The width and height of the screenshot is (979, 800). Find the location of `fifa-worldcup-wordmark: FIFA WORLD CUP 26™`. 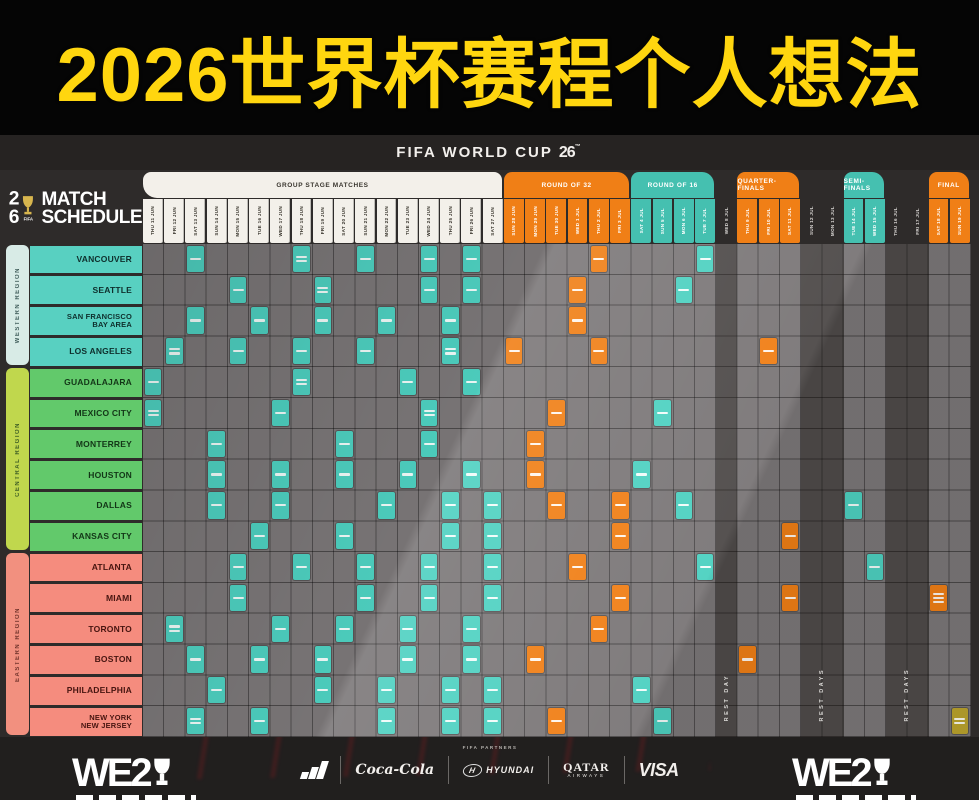

fifa-worldcup-wordmark: FIFA WORLD CUP 26™ is located at coordinates (489, 152).